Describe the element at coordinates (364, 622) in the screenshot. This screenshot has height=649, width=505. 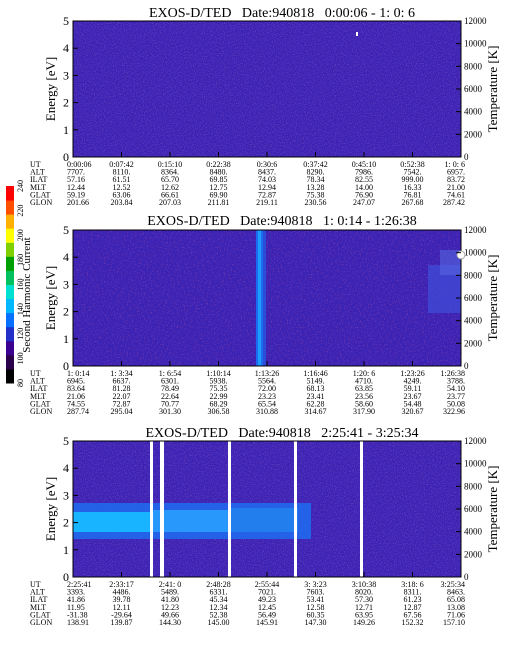
I see `table-cell: 149.26` at that location.